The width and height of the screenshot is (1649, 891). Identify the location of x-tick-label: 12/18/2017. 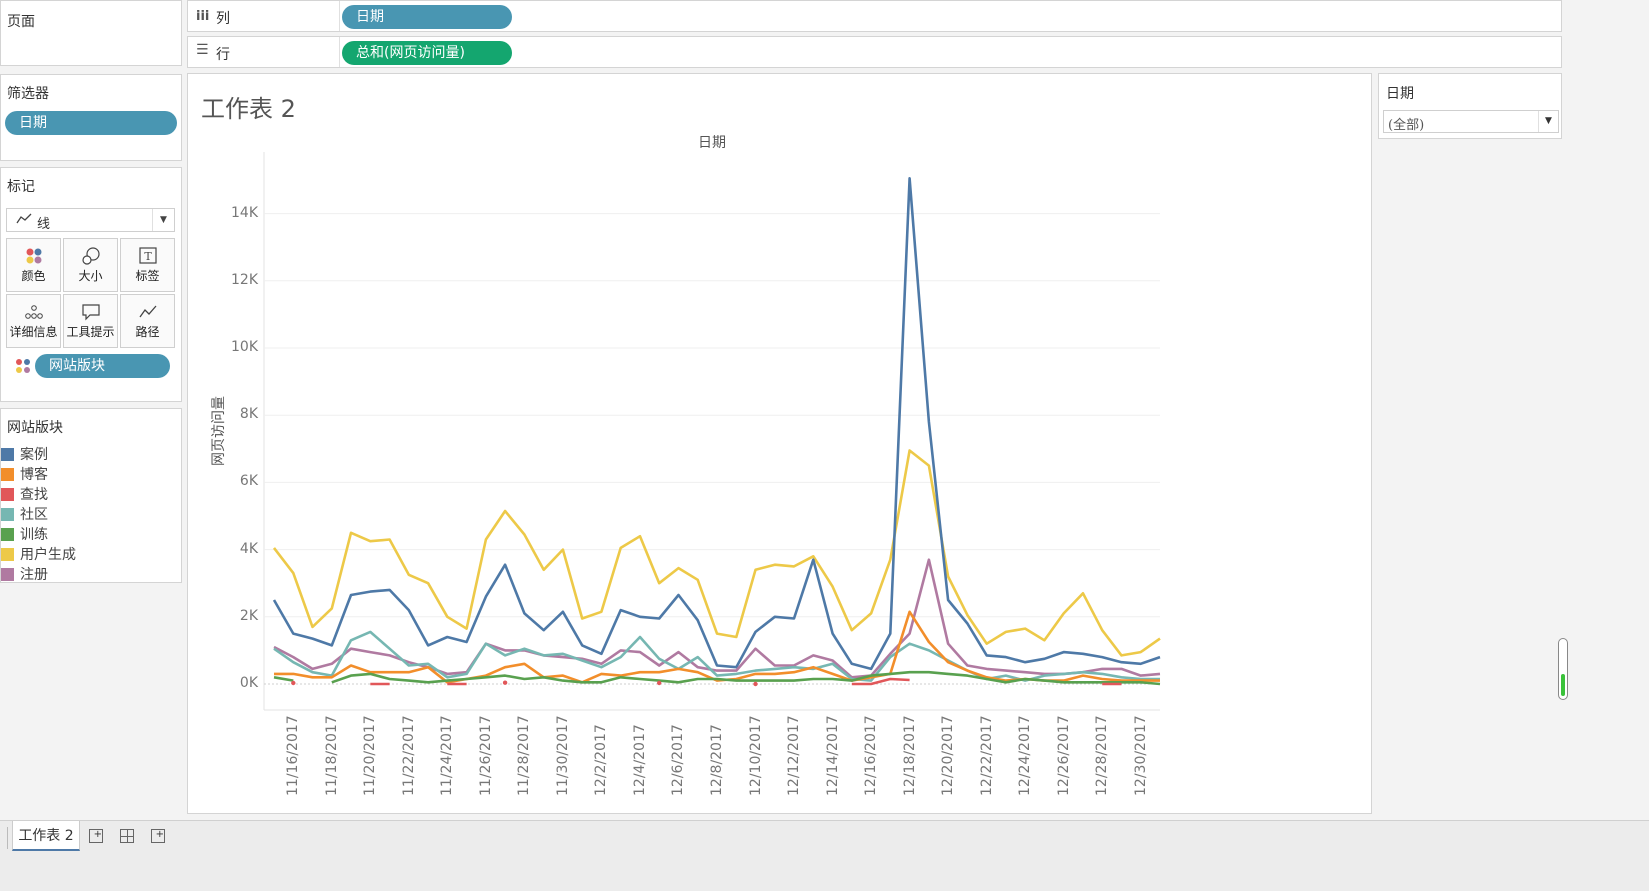
(909, 755).